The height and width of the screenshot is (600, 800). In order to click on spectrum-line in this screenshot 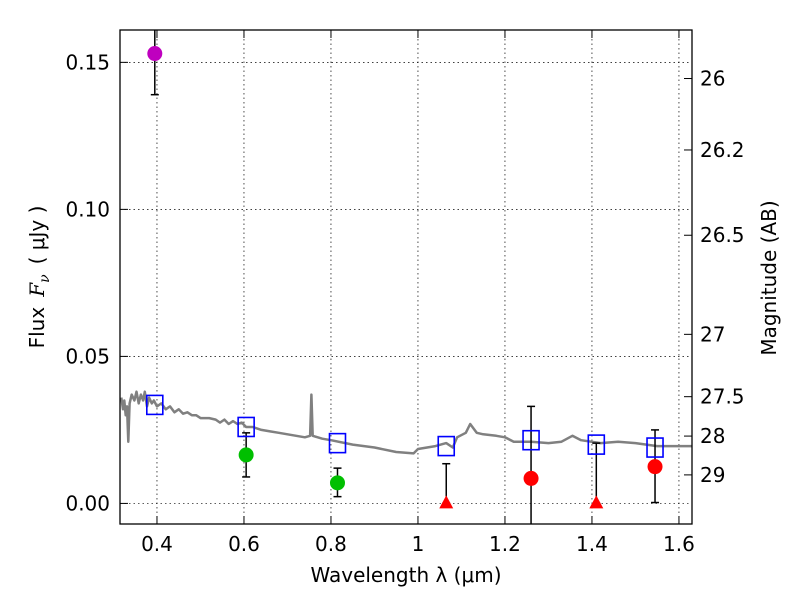, I will do `click(406, 422)`.